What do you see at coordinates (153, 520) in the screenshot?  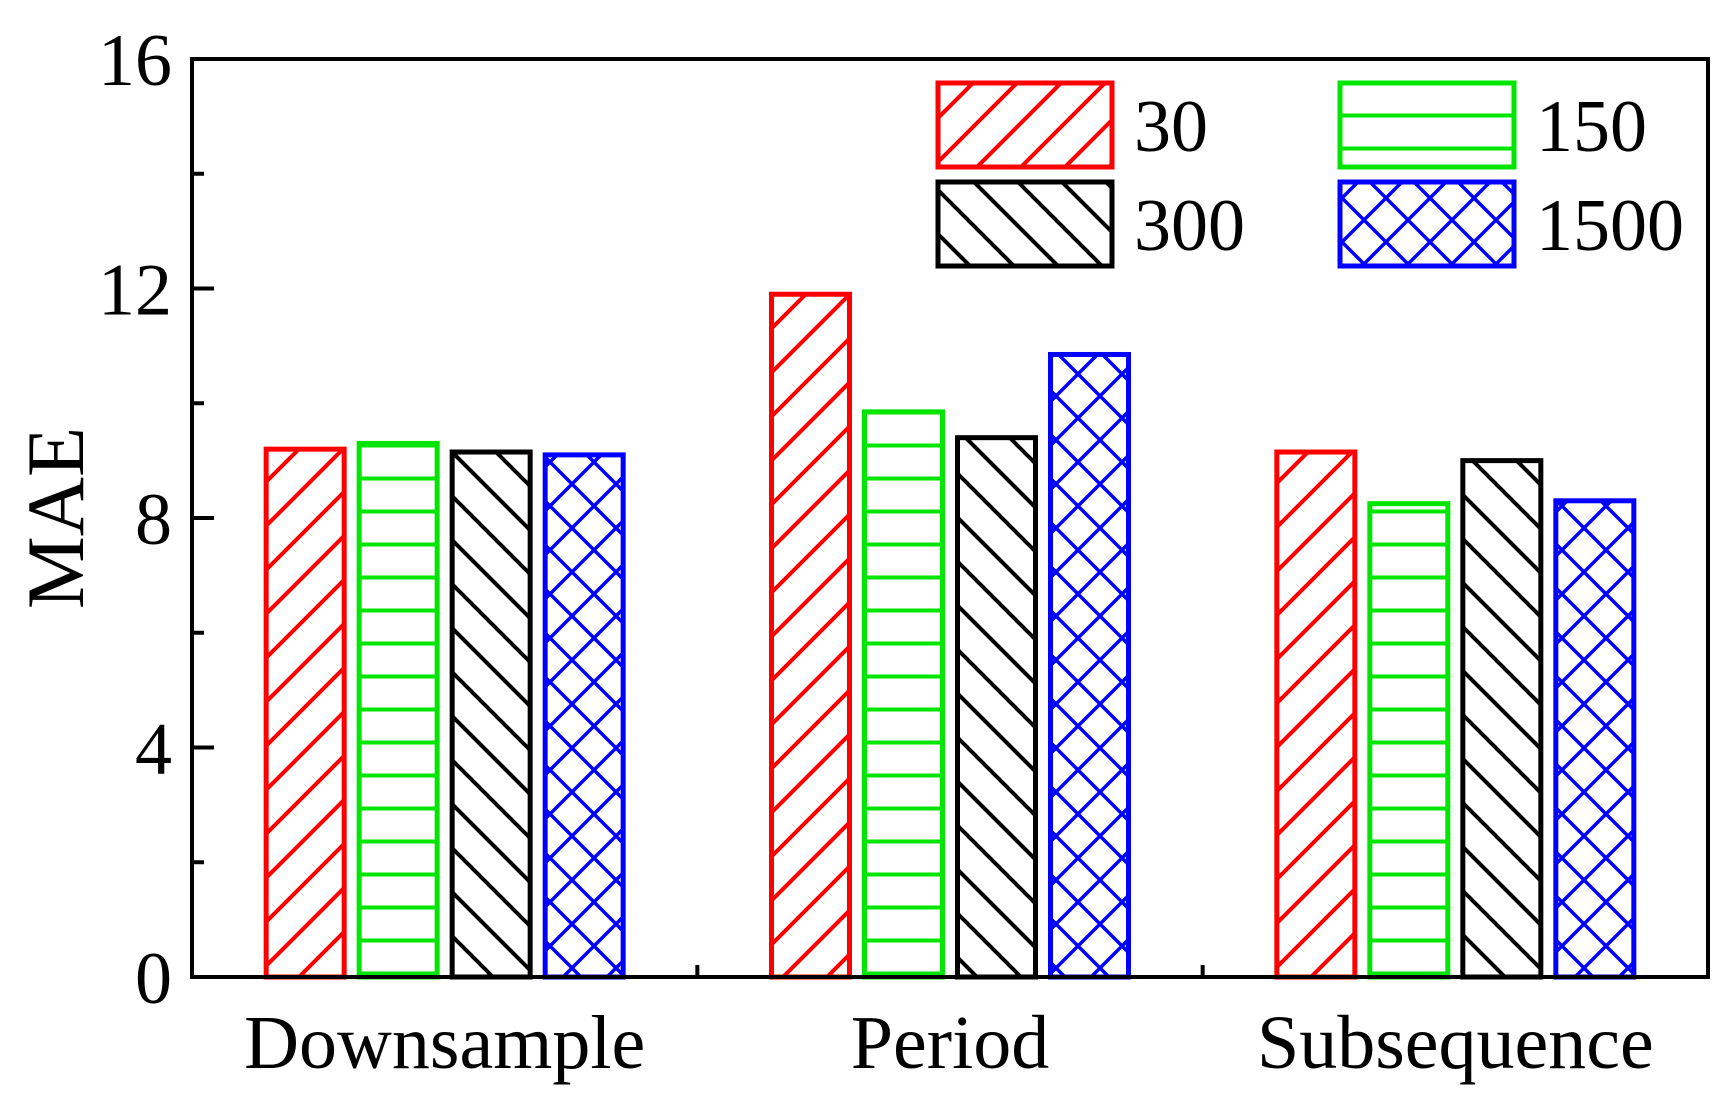 I see `y-tick-label: 8` at bounding box center [153, 520].